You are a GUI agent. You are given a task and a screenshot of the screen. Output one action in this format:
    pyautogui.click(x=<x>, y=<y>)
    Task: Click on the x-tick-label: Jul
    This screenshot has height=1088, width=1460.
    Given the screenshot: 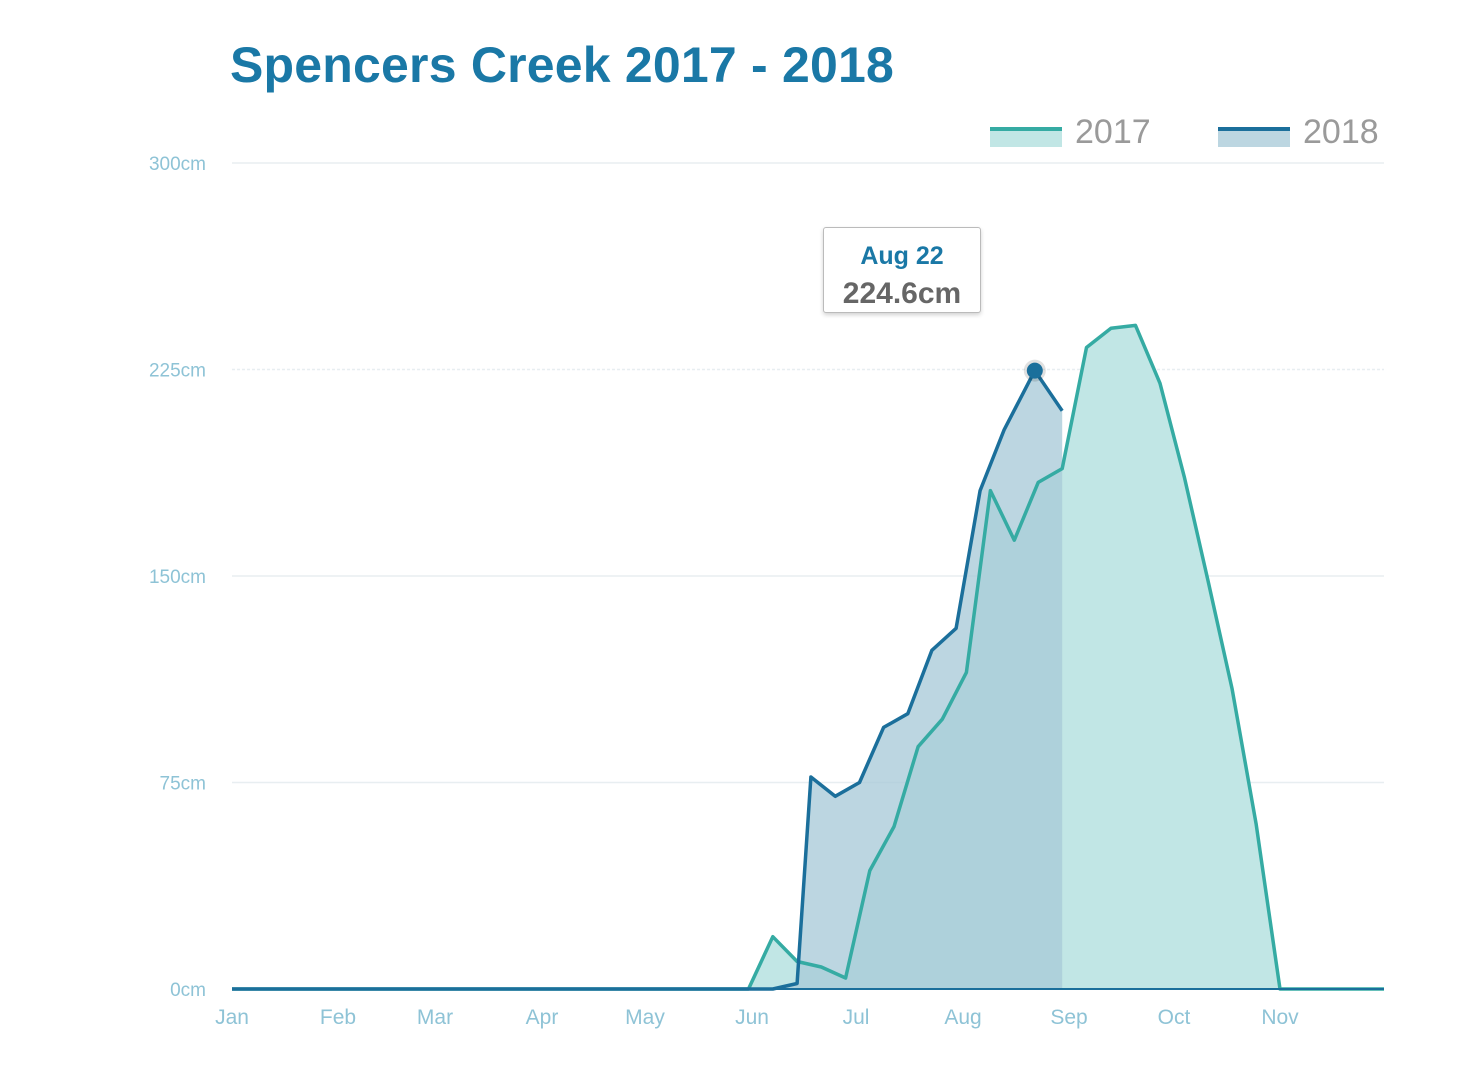 What is the action you would take?
    pyautogui.click(x=856, y=1017)
    